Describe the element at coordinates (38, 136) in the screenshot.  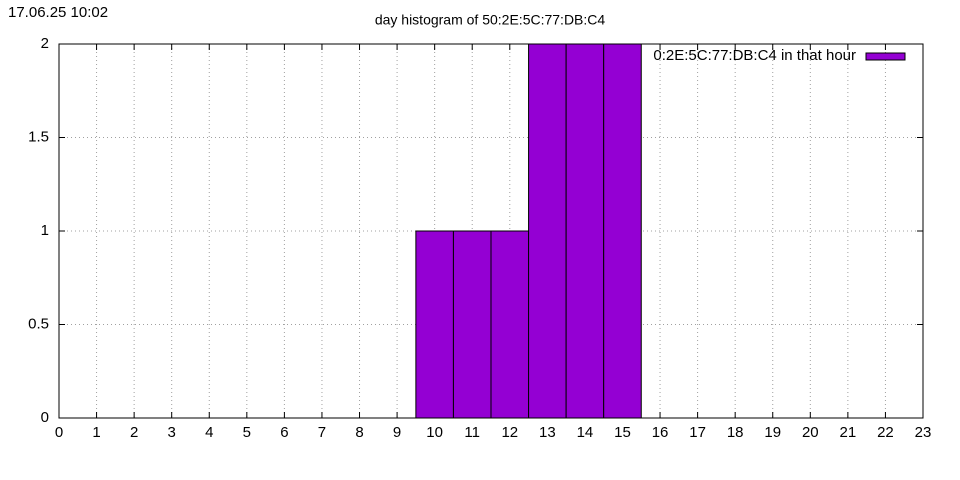
I see `y-tick-label: 1.5` at that location.